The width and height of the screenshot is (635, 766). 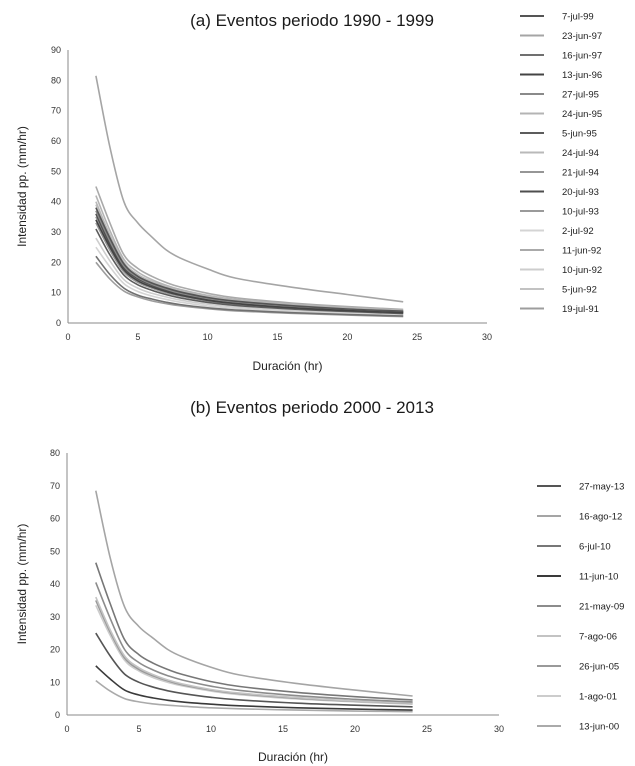 What do you see at coordinates (599, 667) in the screenshot?
I see `legend-label: 26-jun-05` at bounding box center [599, 667].